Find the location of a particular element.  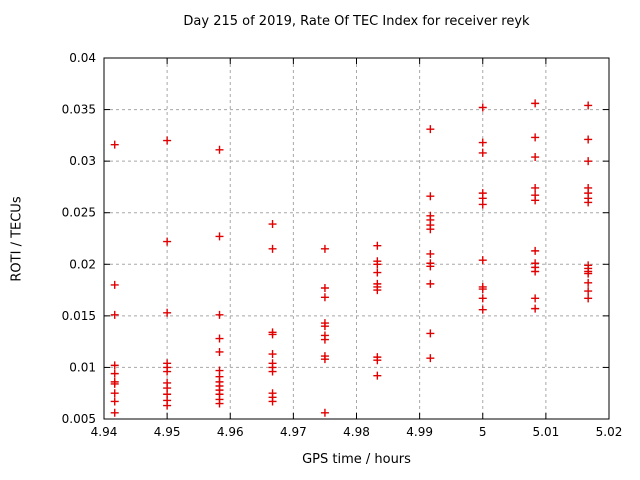

y-tick-label: 0.005 is located at coordinates (79, 419).